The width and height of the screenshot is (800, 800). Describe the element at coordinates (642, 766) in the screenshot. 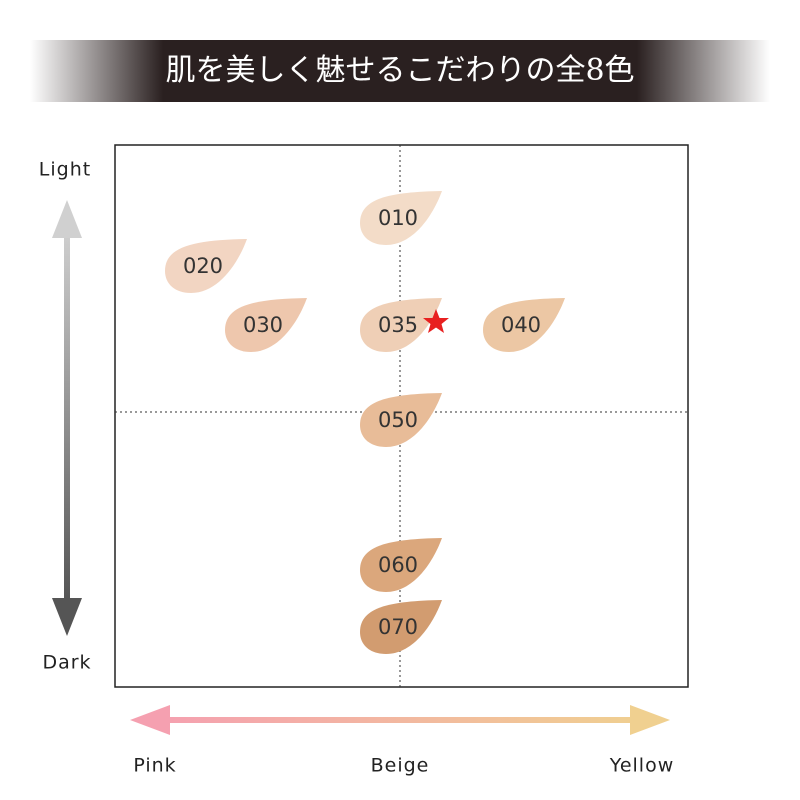

I see `axis-label-yellow: Yellow` at that location.